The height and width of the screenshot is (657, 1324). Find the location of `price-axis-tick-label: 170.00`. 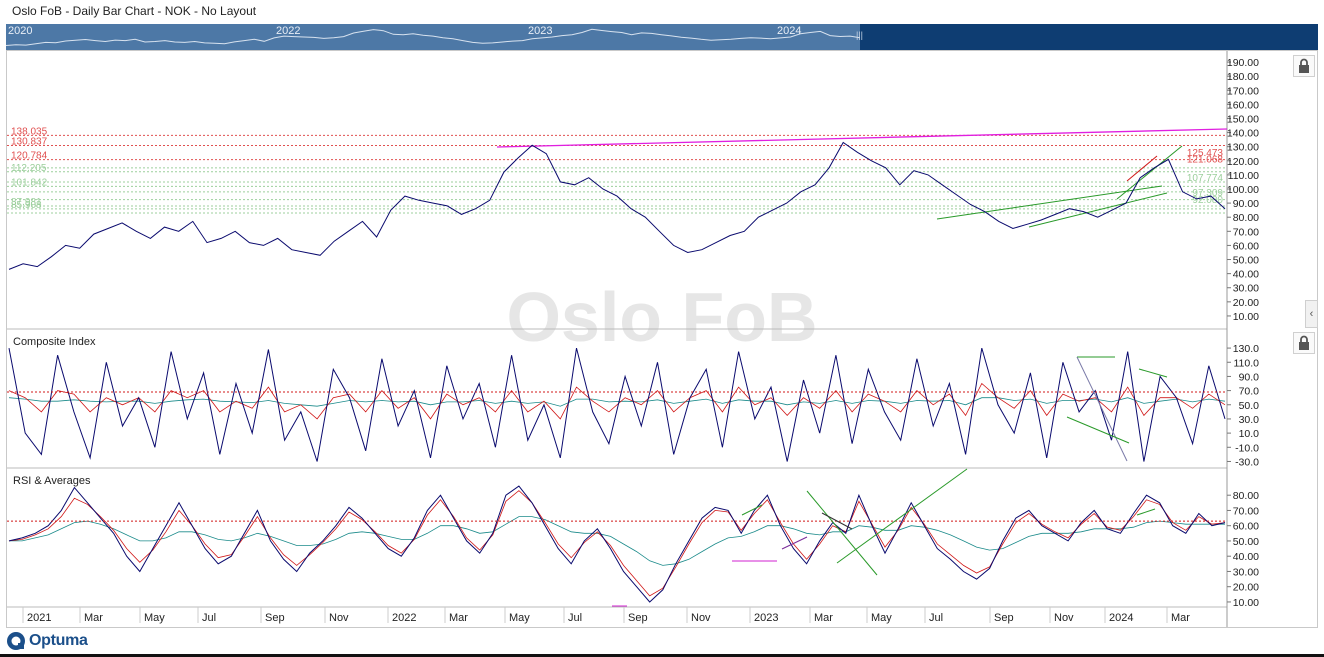

price-axis-tick-label: 170.00 is located at coordinates (1243, 91).